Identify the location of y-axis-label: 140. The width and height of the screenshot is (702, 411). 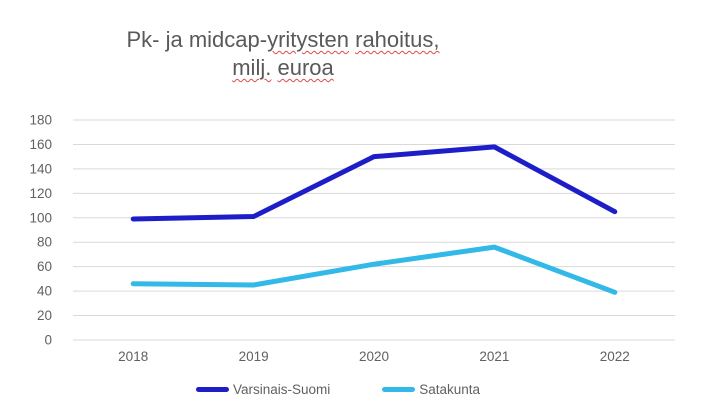
(40, 168).